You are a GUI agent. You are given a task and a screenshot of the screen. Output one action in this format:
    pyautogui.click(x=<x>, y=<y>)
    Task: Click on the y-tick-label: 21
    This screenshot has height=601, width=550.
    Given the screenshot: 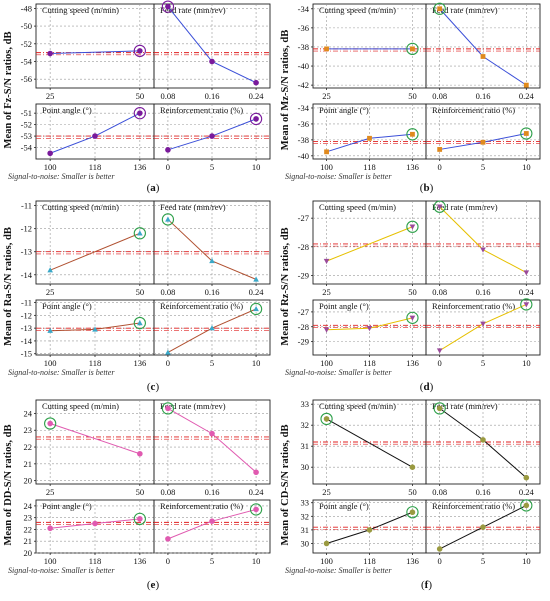 What is the action you would take?
    pyautogui.click(x=28, y=541)
    